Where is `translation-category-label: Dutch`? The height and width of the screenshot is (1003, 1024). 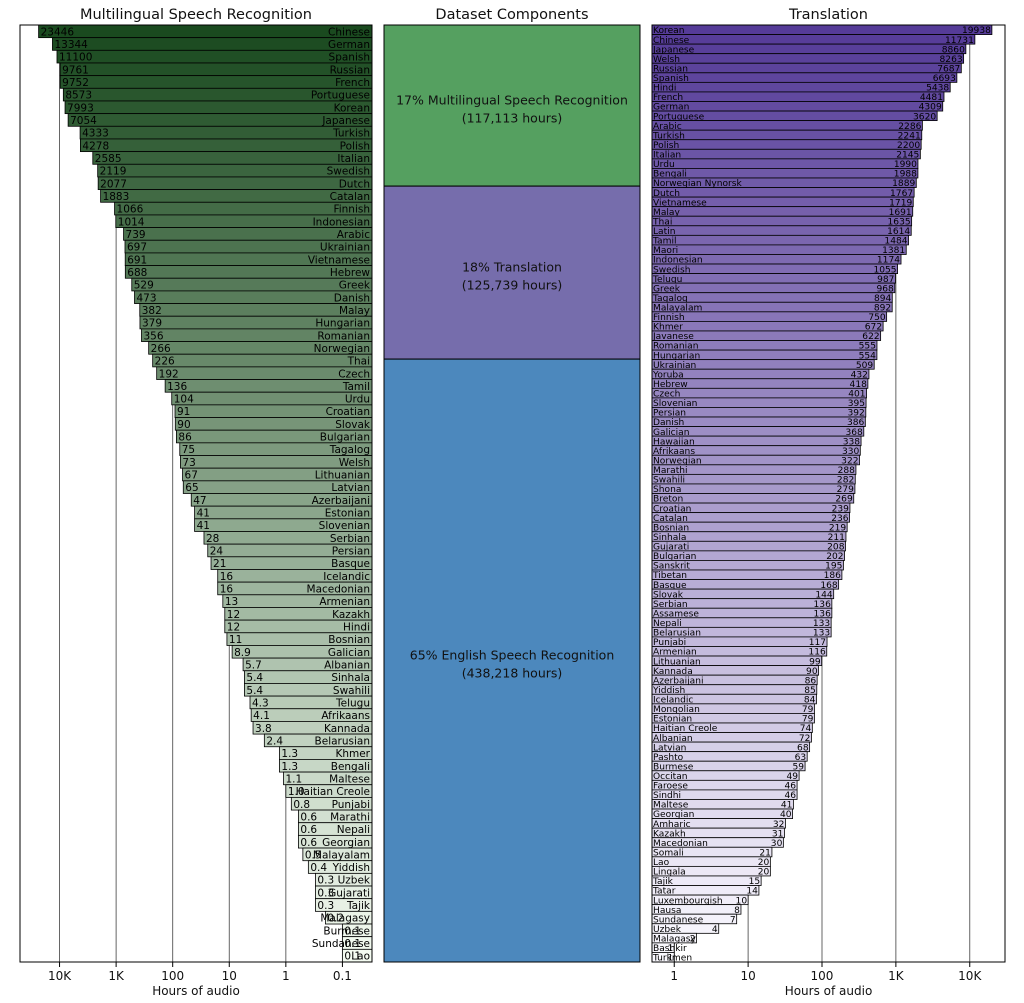
translation-category-label: Dutch is located at coordinates (666, 194).